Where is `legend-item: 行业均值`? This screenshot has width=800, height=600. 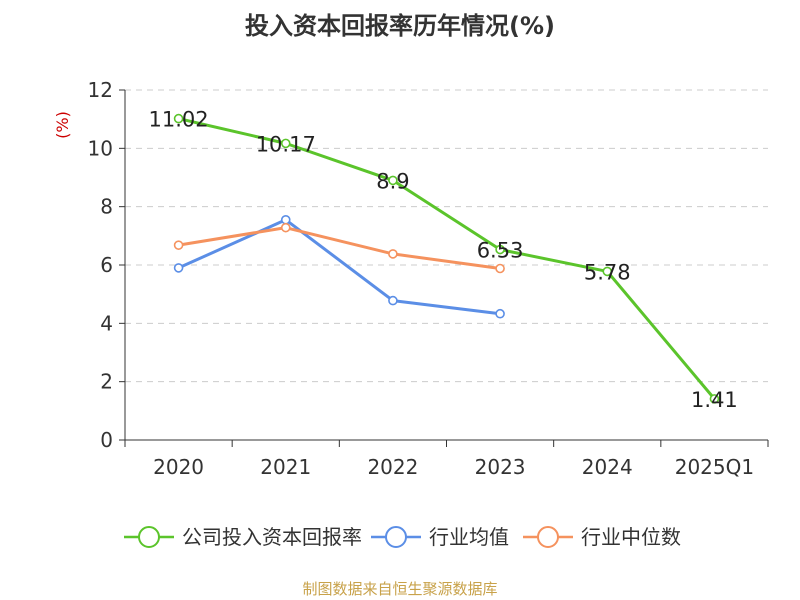
legend-item: 行业均值 is located at coordinates (440, 537).